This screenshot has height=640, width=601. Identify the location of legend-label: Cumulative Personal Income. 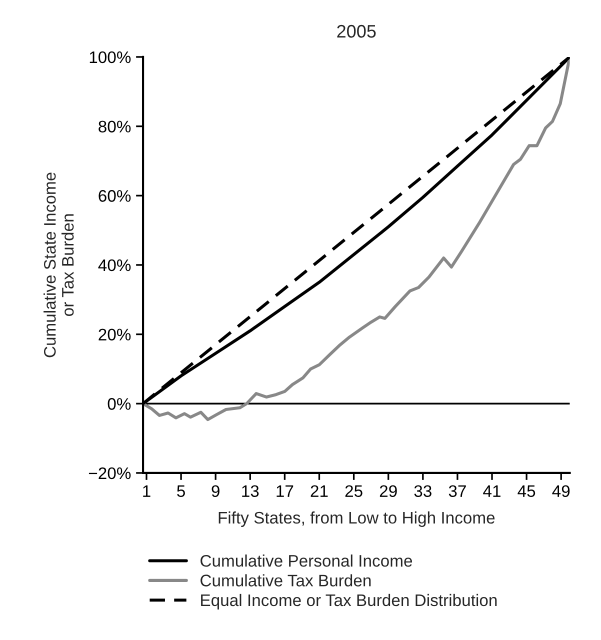
(306, 560).